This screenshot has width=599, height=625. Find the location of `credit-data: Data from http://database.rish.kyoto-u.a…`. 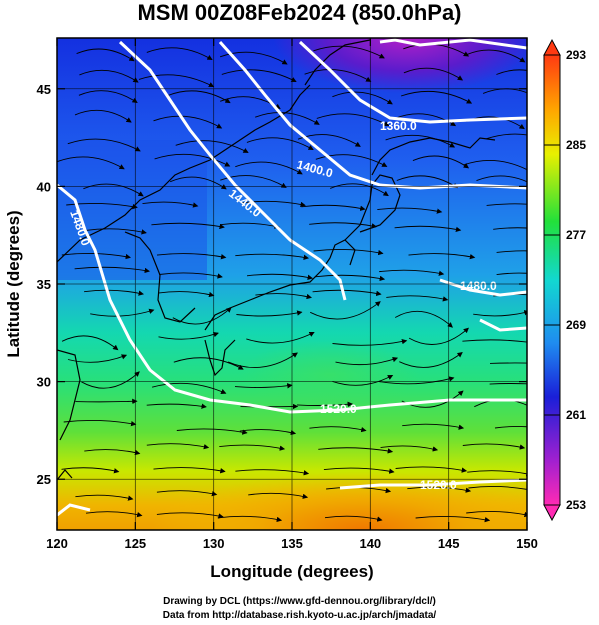

credit-data: Data from http://database.rish.kyoto-u.a… is located at coordinates (299, 615).